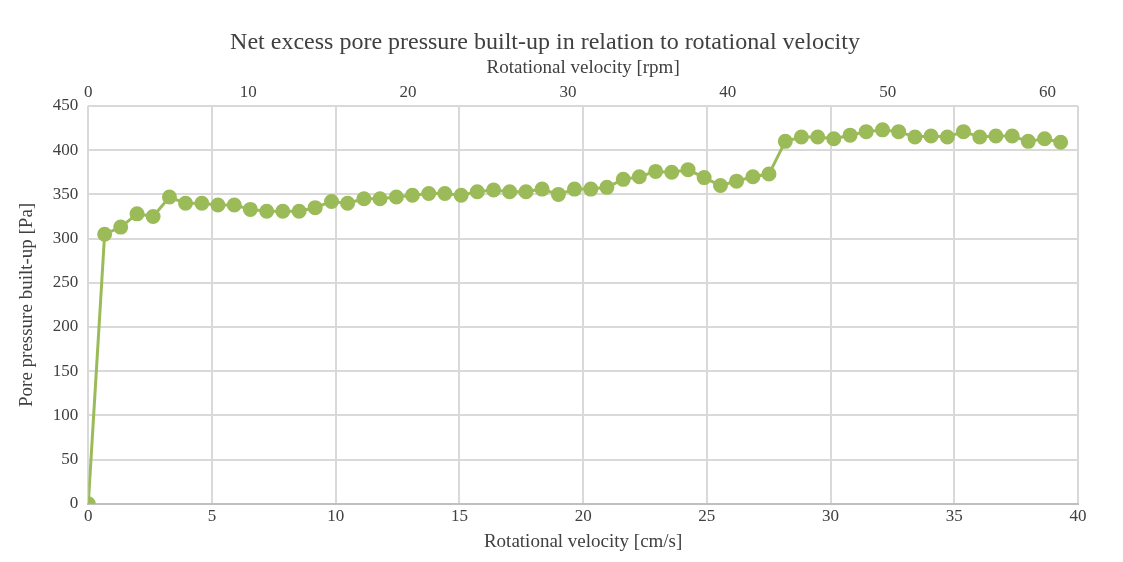 Image resolution: width=1123 pixels, height=562 pixels. I want to click on x-tick-label: 15, so click(459, 516).